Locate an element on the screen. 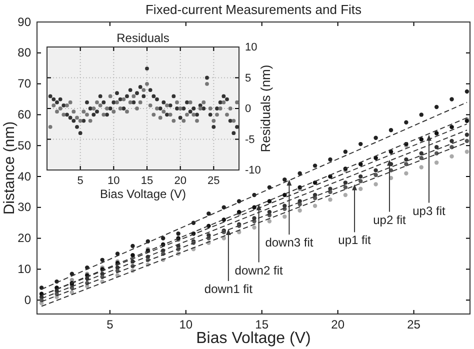 Image resolution: width=474 pixels, height=349 pixels. y-tick-label: 70 is located at coordinates (25, 83).